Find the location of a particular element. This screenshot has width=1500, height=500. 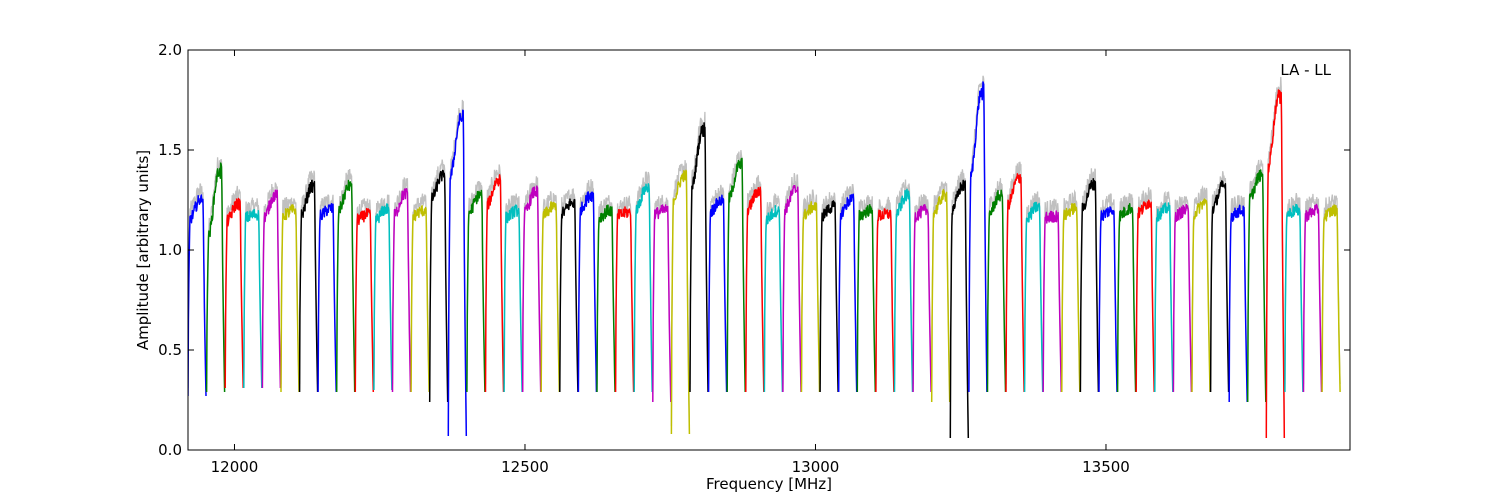

y-tick-label: 1.5 is located at coordinates (170, 150).